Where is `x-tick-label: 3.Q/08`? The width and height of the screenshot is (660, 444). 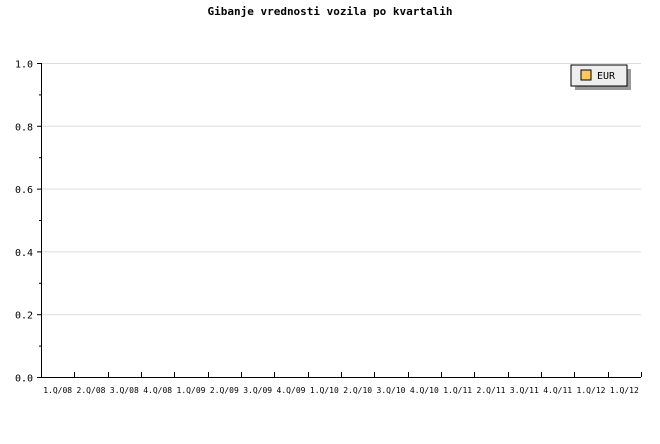
x-tick-label: 3.Q/08 is located at coordinates (124, 390).